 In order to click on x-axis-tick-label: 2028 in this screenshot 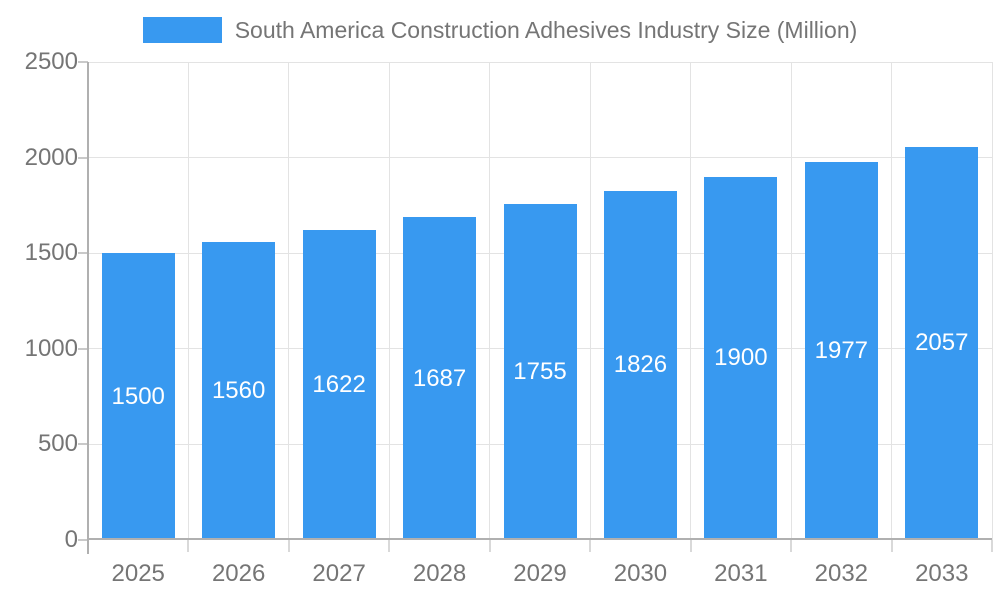, I will do `click(439, 573)`.